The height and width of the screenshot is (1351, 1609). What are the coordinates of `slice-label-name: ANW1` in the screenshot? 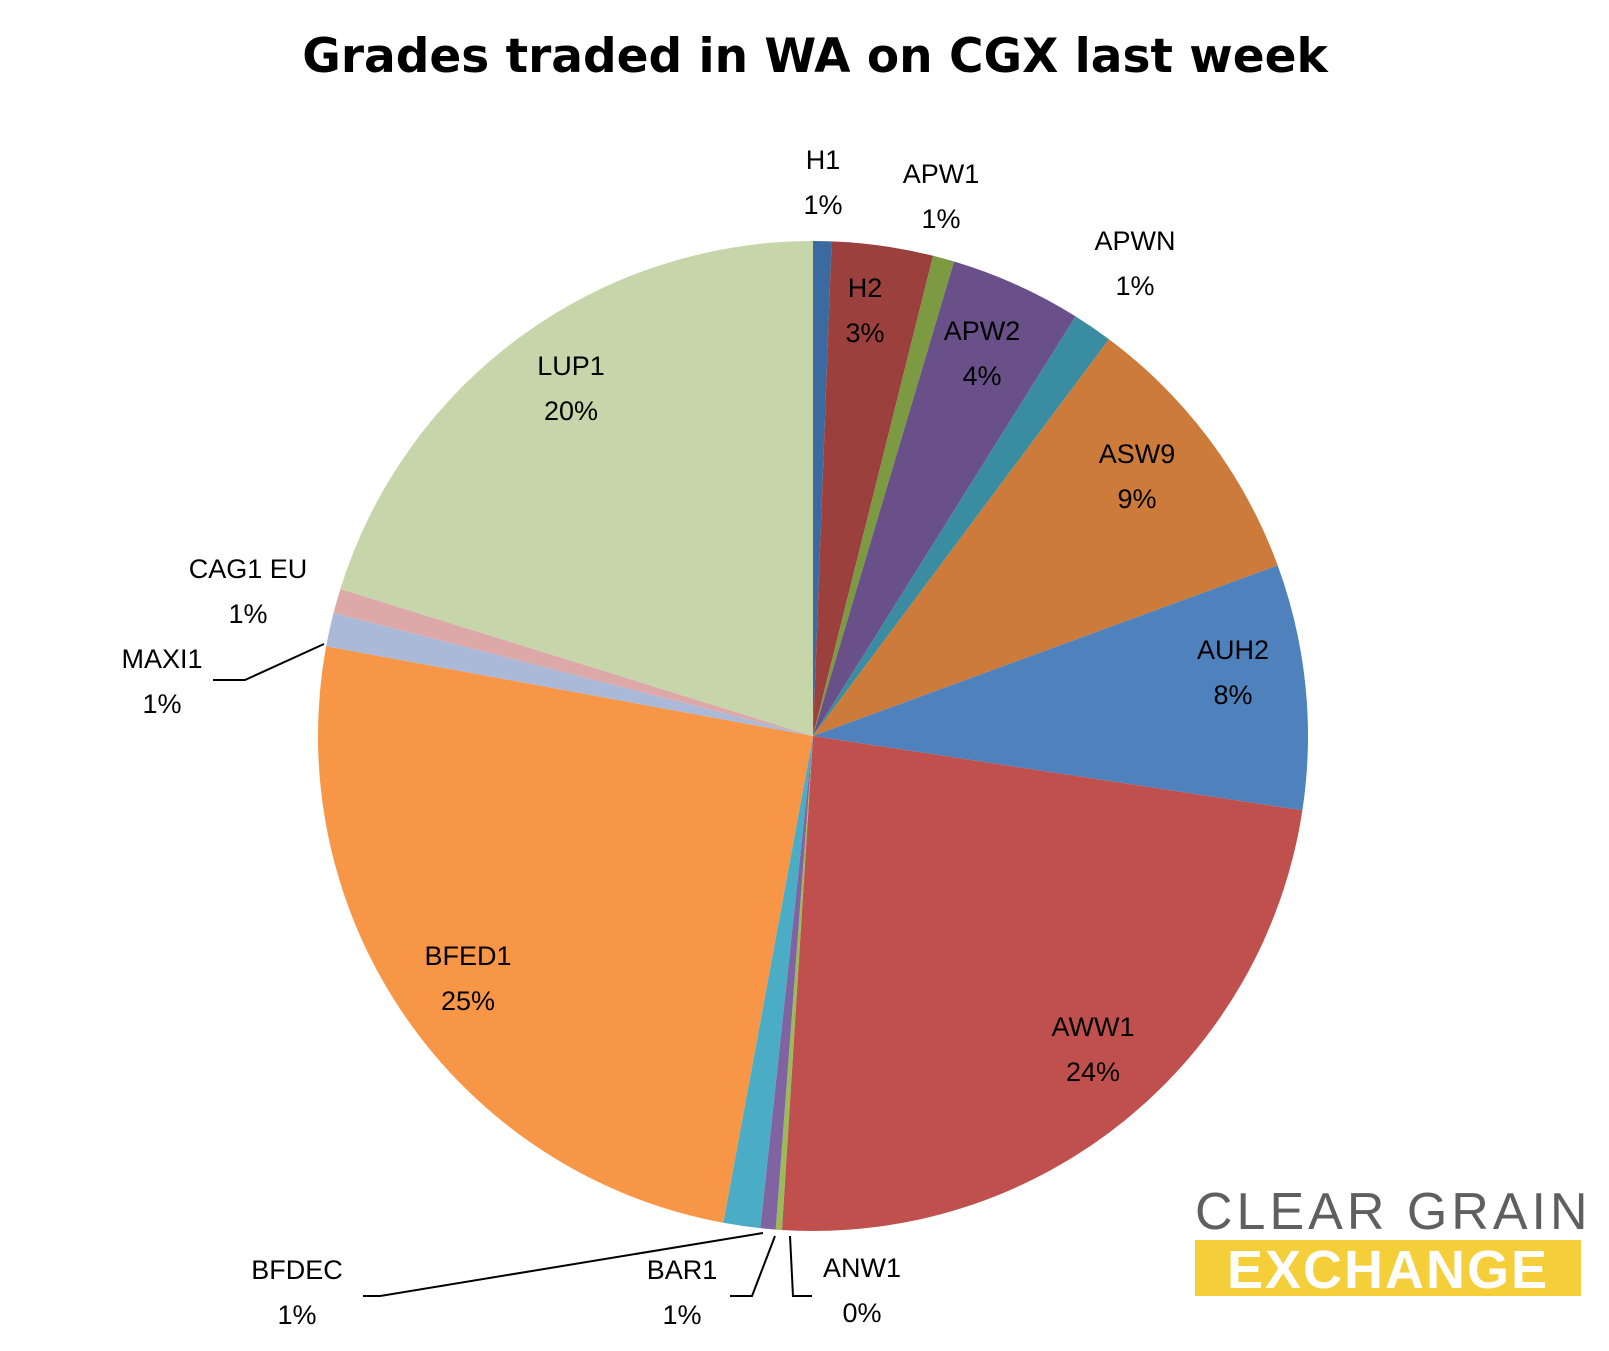 It's located at (862, 1268).